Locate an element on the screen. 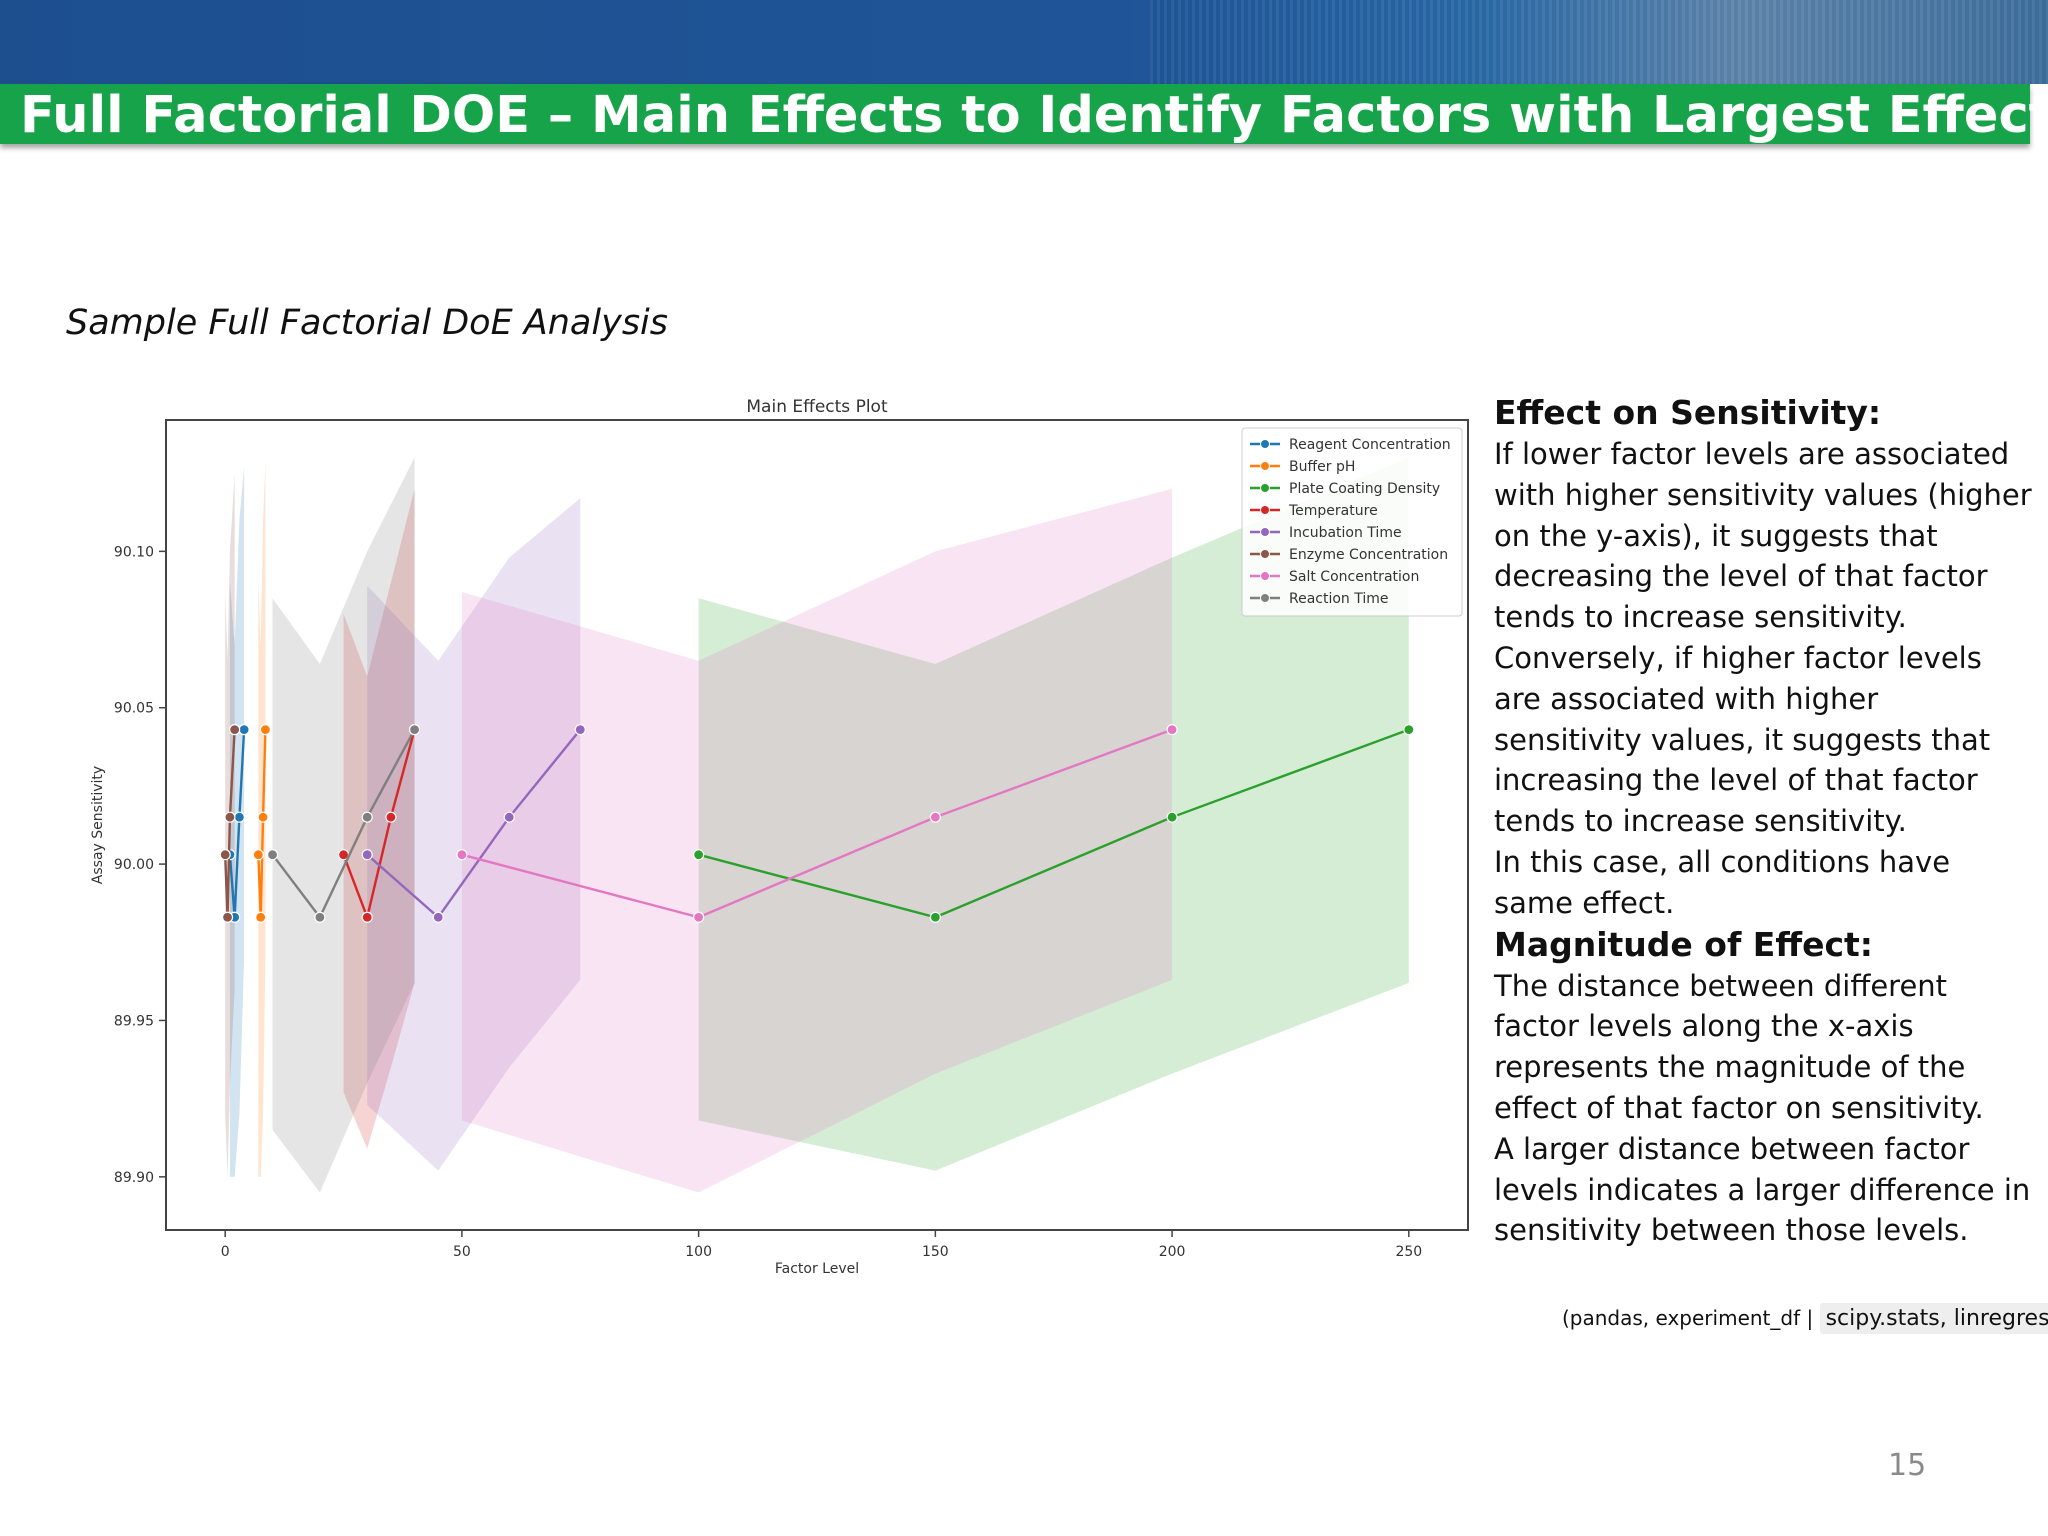 Image resolution: width=2048 pixels, height=1536 pixels. series-lines is located at coordinates (817, 823).